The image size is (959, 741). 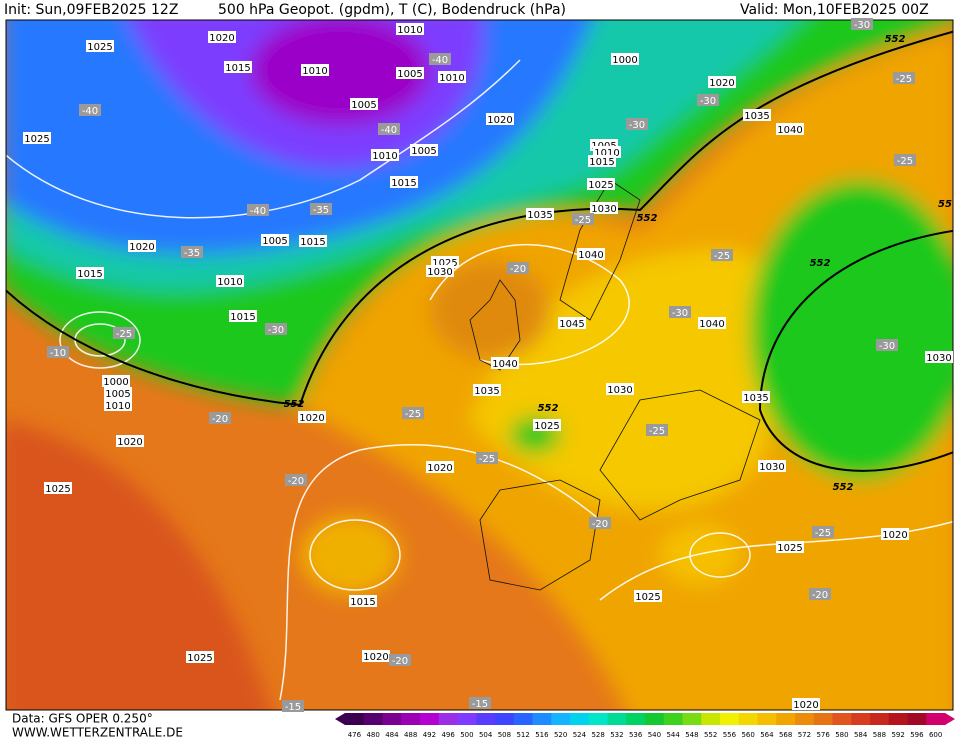 What do you see at coordinates (710, 735) in the screenshot?
I see `scale-label: 552` at bounding box center [710, 735].